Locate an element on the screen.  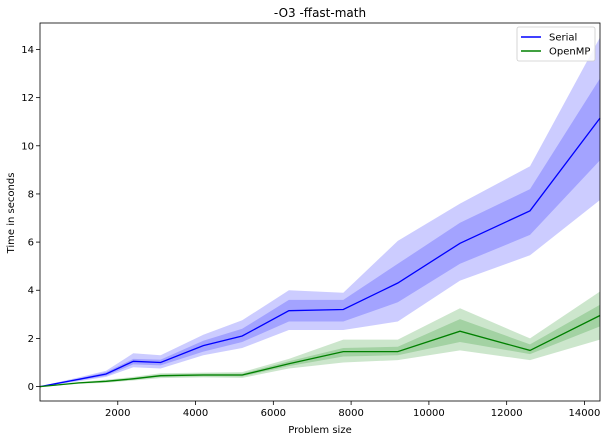
y-tick-label: 12 is located at coordinates (27, 98).